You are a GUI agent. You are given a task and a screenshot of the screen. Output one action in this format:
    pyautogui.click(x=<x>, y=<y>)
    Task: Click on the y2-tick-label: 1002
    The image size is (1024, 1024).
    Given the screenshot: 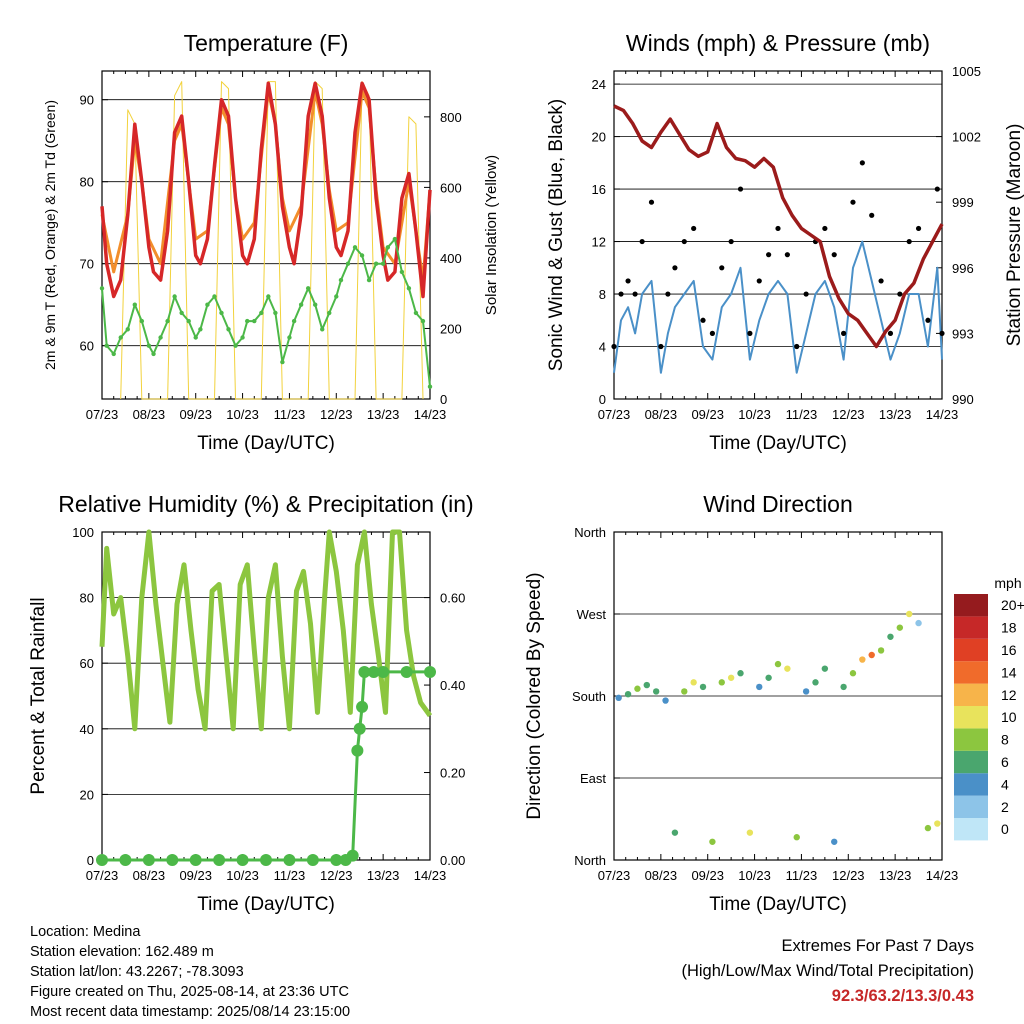 What is the action you would take?
    pyautogui.click(x=966, y=137)
    